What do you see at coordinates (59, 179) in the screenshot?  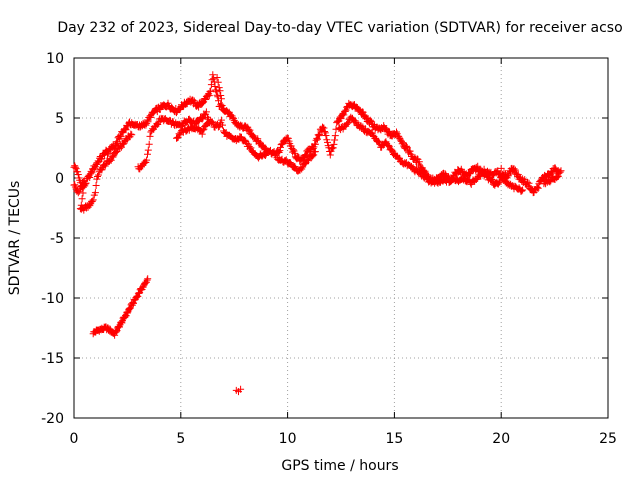 I see `y-tick-label: 0` at bounding box center [59, 179].